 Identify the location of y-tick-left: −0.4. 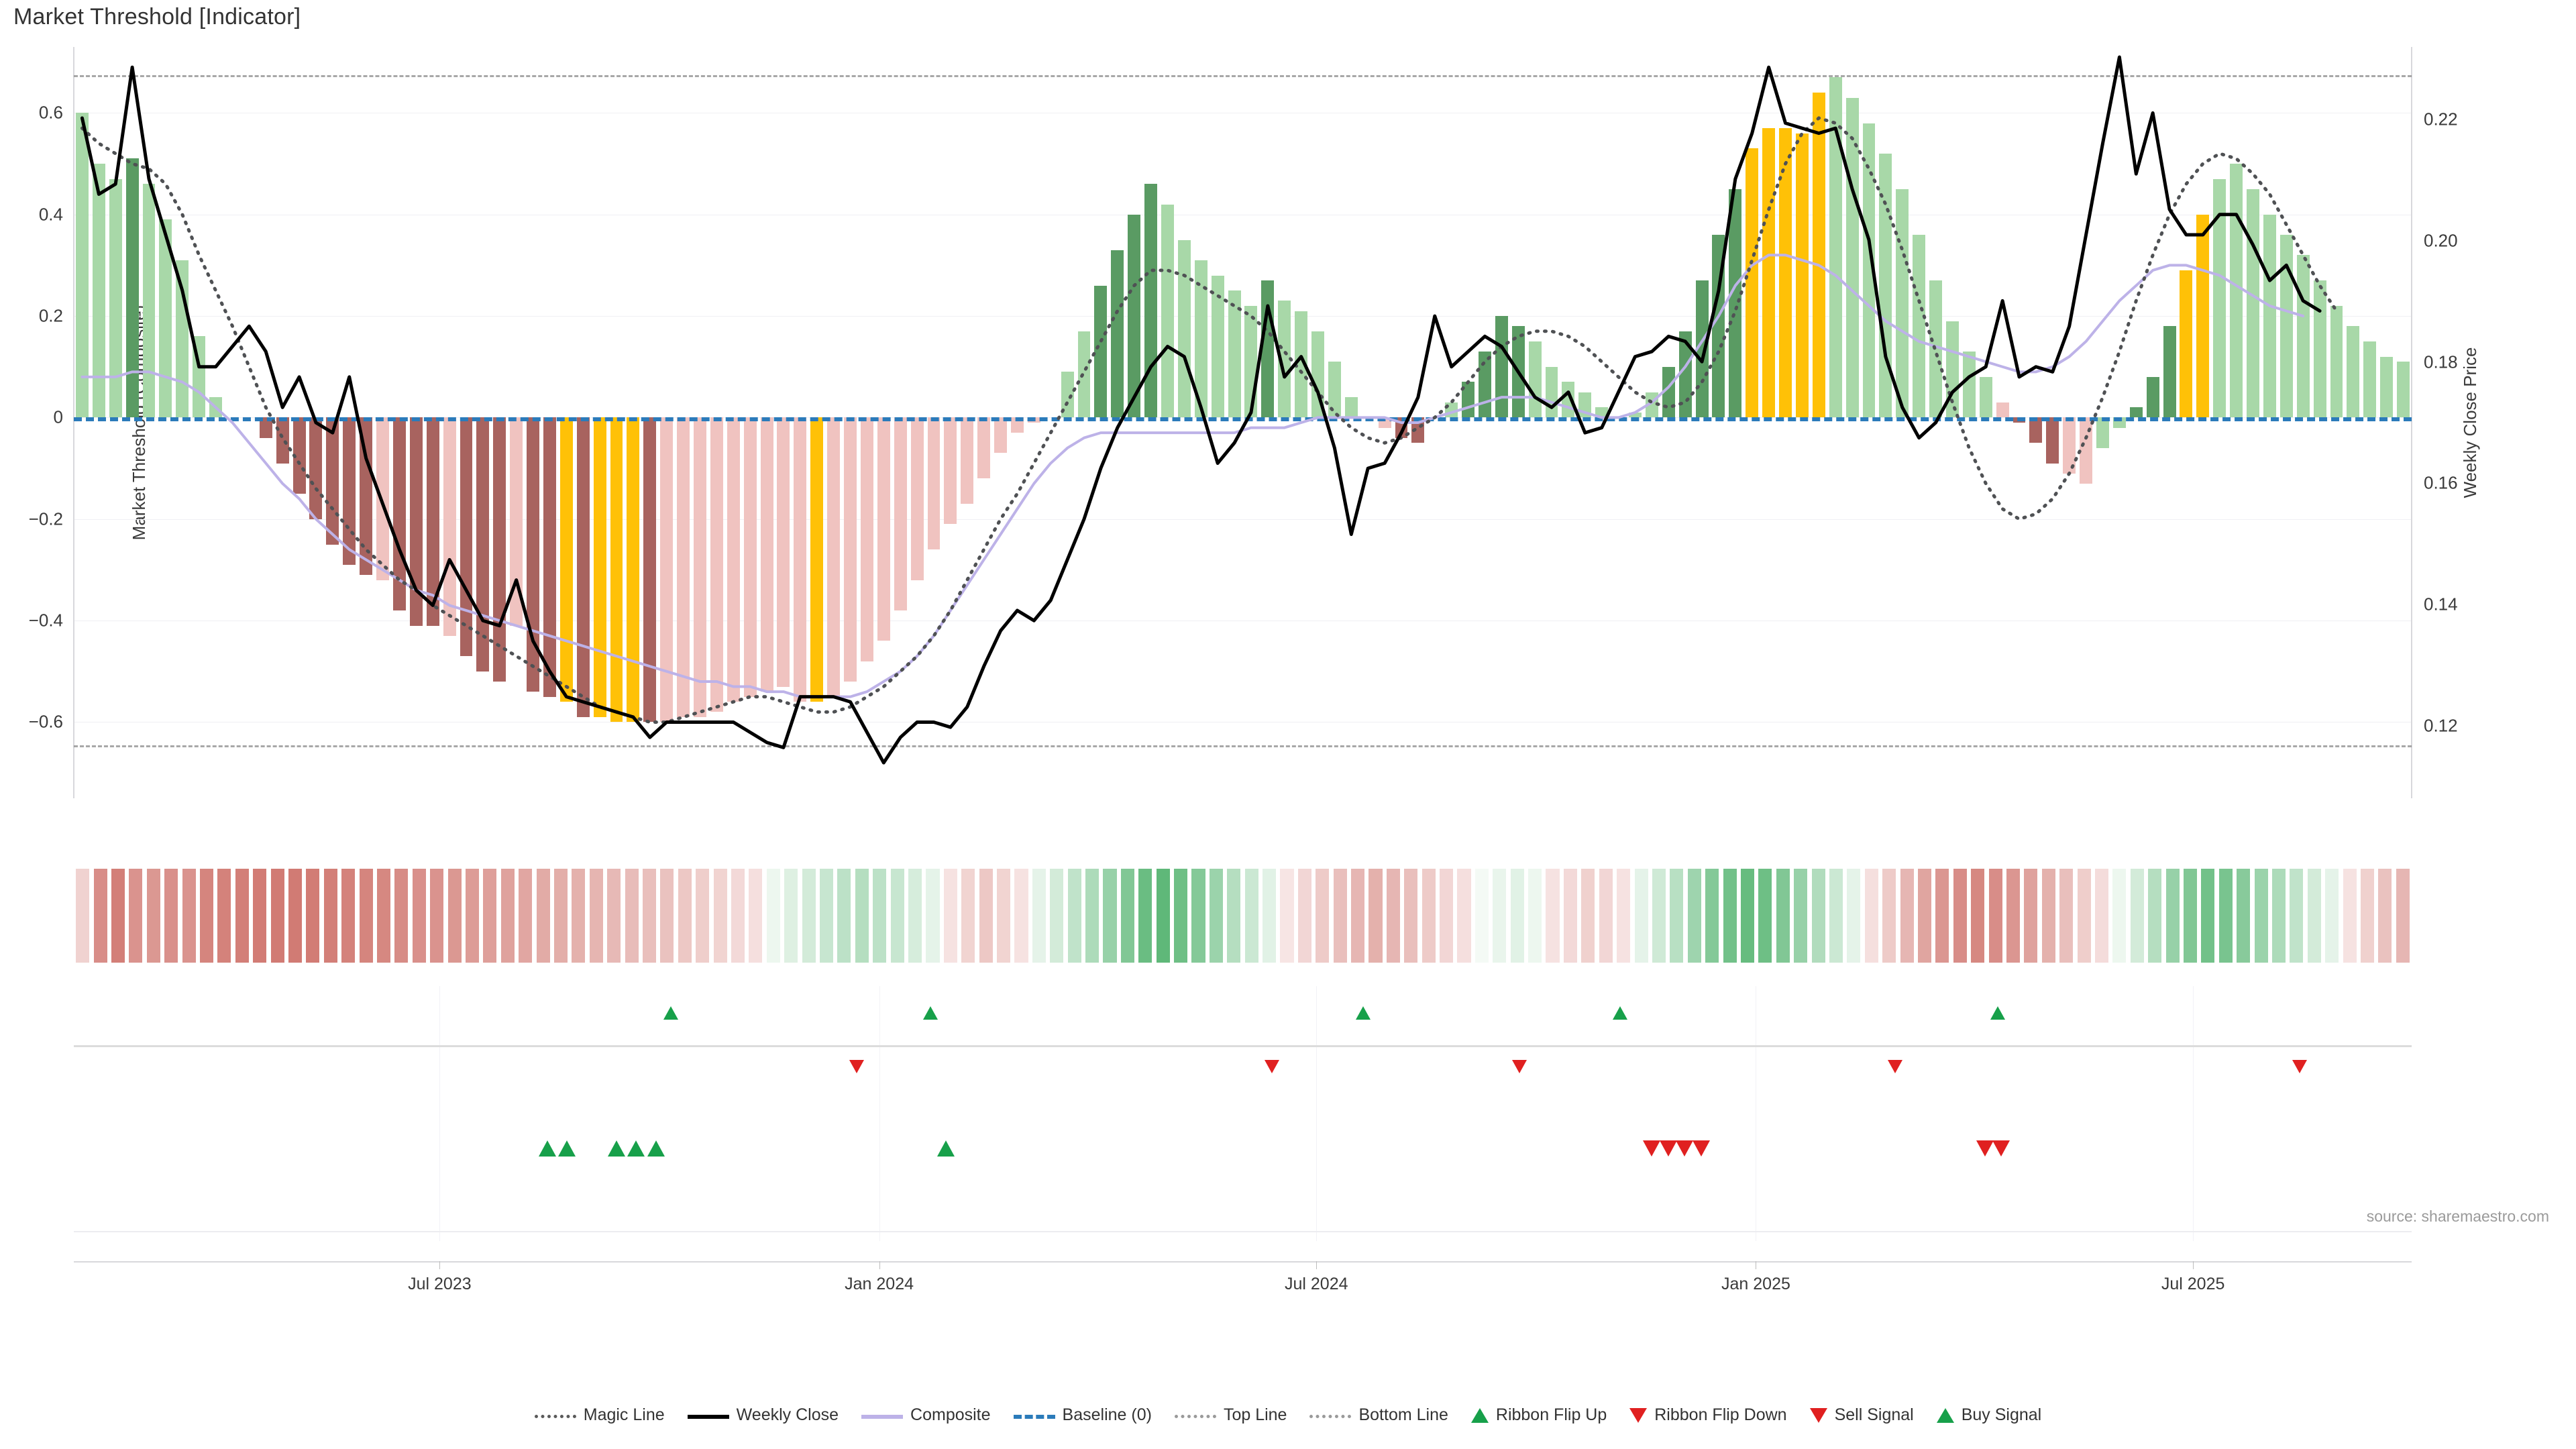
(45, 620).